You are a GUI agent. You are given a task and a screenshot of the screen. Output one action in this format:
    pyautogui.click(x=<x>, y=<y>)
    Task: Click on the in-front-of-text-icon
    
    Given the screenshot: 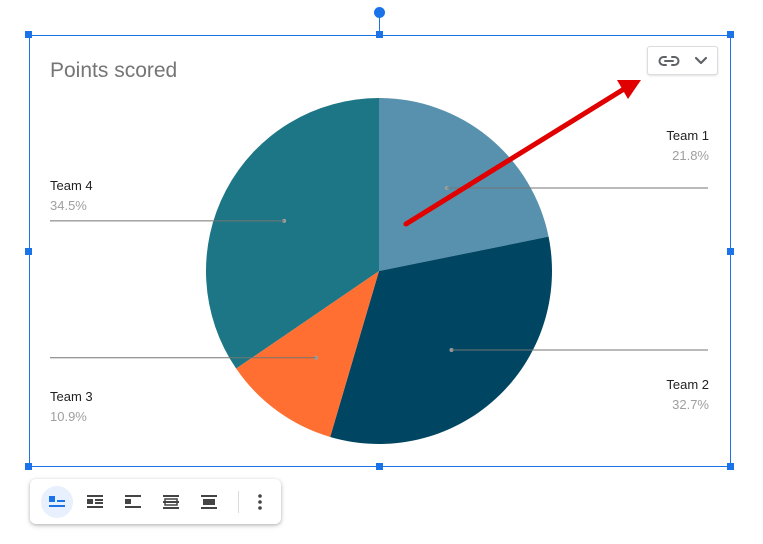 What is the action you would take?
    pyautogui.click(x=209, y=502)
    